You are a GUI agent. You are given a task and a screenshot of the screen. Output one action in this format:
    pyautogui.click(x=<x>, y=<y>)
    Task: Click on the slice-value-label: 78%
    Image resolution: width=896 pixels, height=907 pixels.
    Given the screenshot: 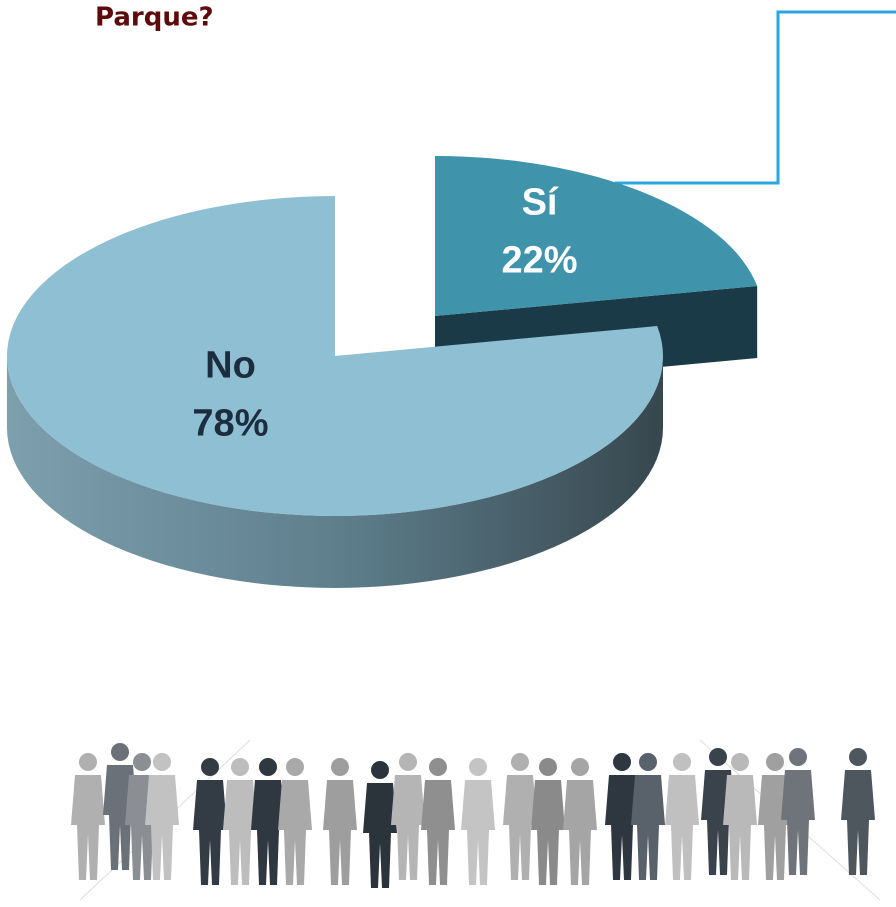 What is the action you would take?
    pyautogui.click(x=230, y=424)
    